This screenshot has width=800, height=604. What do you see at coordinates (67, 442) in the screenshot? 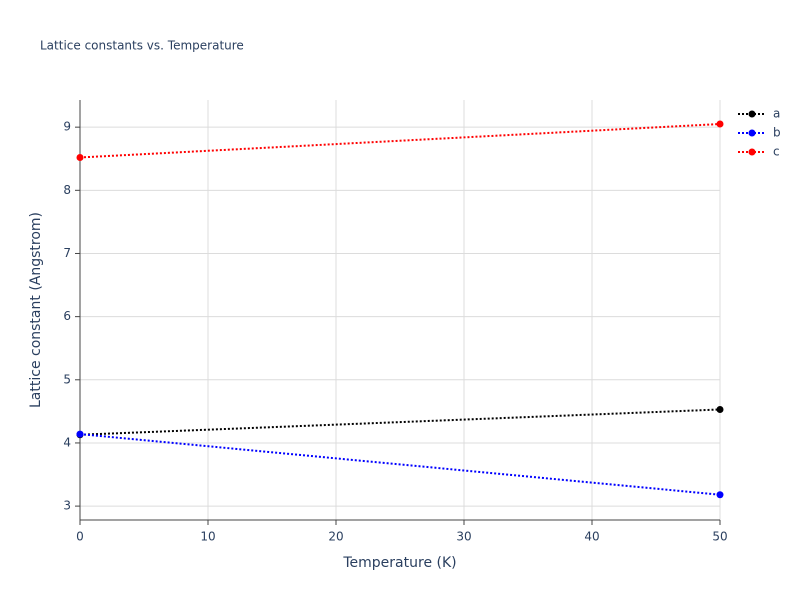
I see `y-tick-label: 4` at bounding box center [67, 442].